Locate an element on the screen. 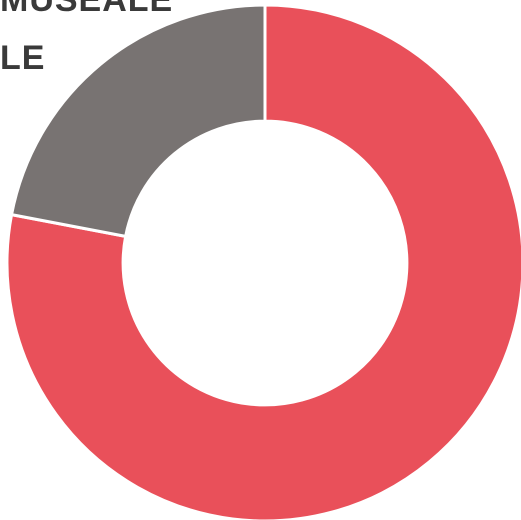 Image resolution: width=521 pixels, height=520 pixels. chart-label-line-1: MUSEALE is located at coordinates (87, 9).